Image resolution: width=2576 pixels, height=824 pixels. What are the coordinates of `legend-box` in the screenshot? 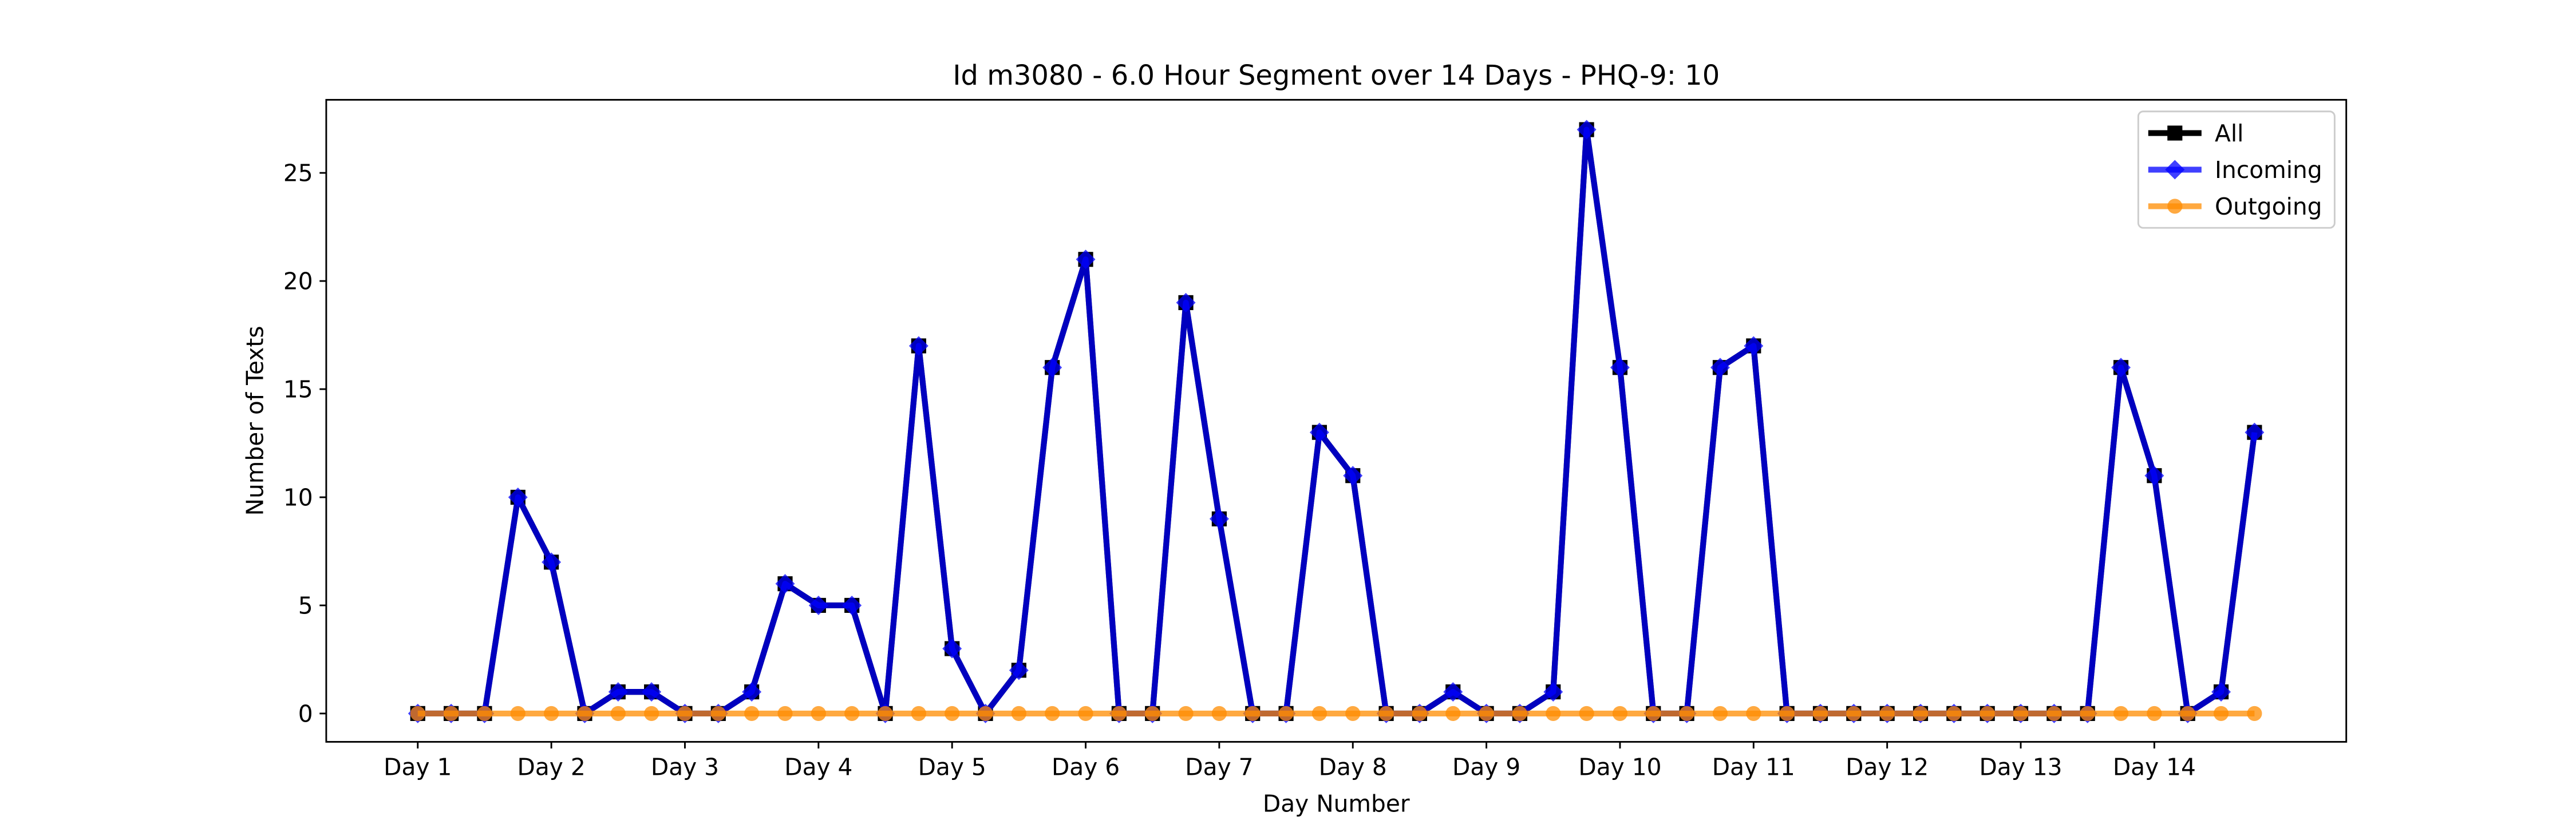 It's located at (2236, 169).